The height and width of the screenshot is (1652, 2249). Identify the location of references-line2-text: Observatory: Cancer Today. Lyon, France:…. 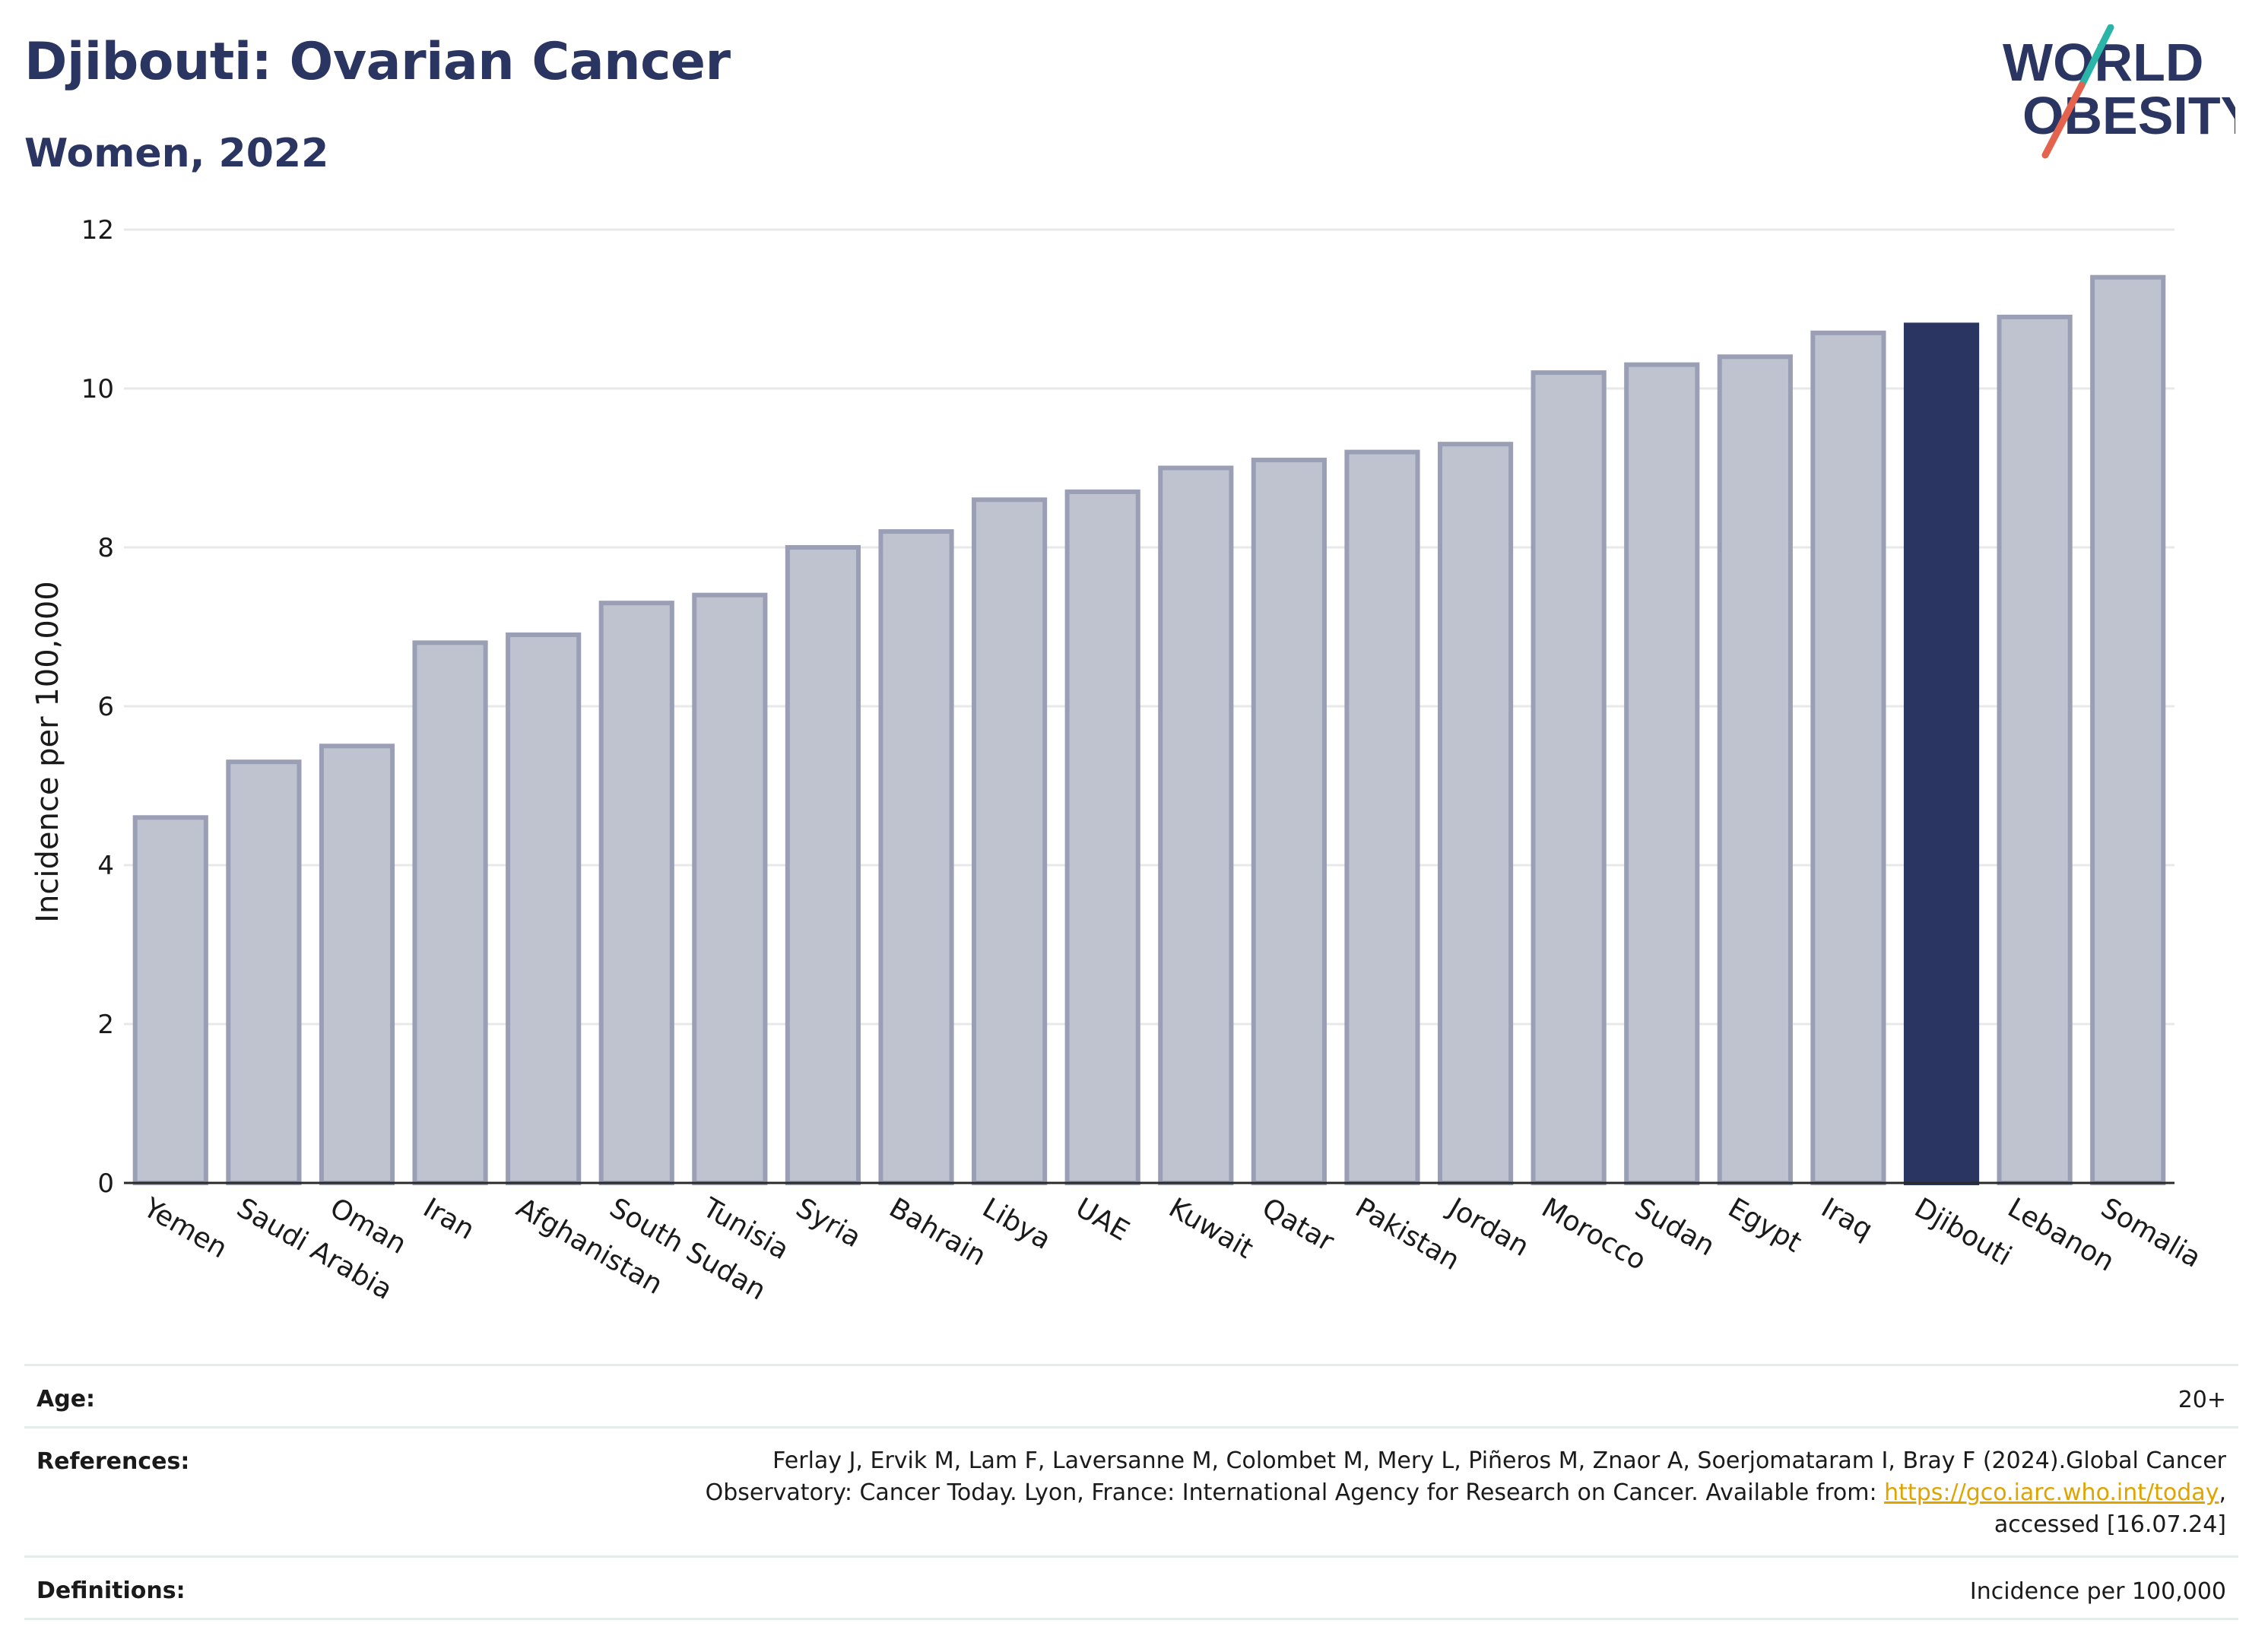
(1295, 1492).